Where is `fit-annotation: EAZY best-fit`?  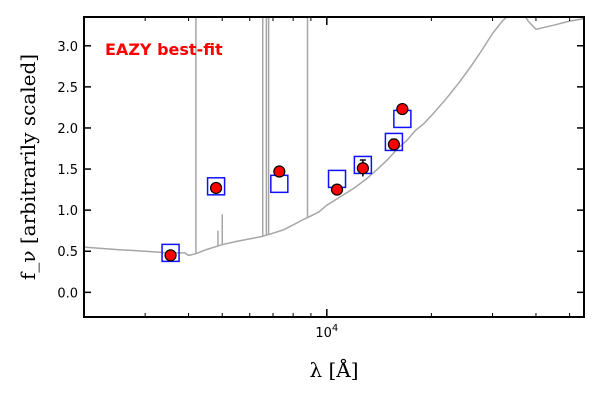 fit-annotation: EAZY best-fit is located at coordinates (164, 49).